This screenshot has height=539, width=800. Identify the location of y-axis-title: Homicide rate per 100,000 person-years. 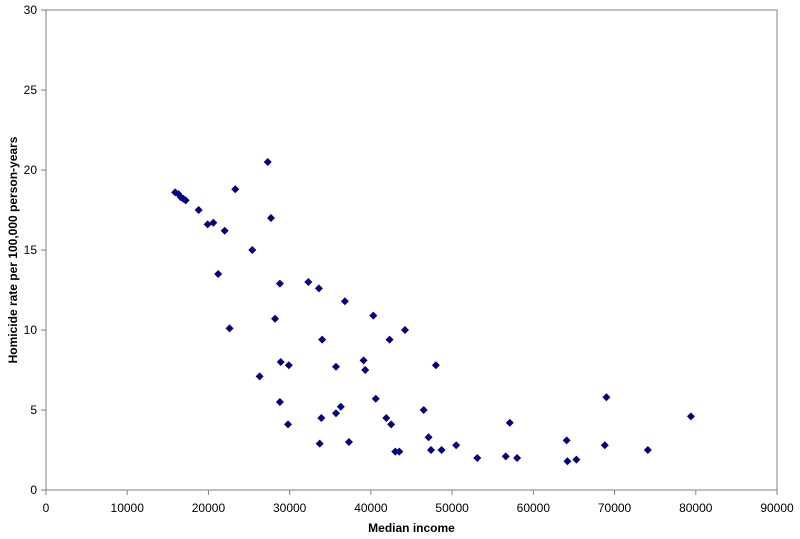
(13, 249).